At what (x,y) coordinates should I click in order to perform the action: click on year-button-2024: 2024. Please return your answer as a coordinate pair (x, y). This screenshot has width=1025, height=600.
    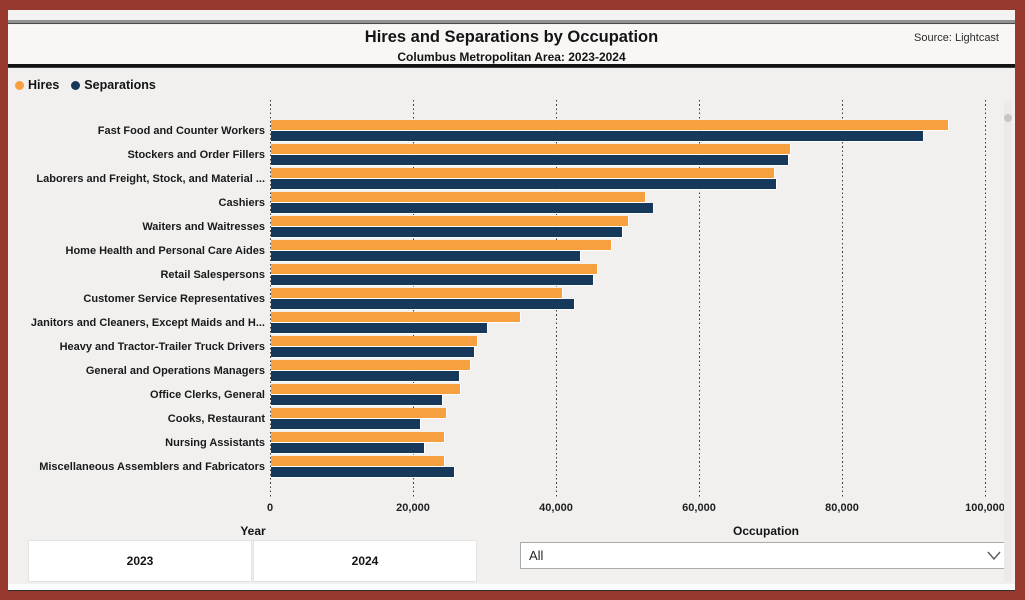
    Looking at the image, I should click on (365, 561).